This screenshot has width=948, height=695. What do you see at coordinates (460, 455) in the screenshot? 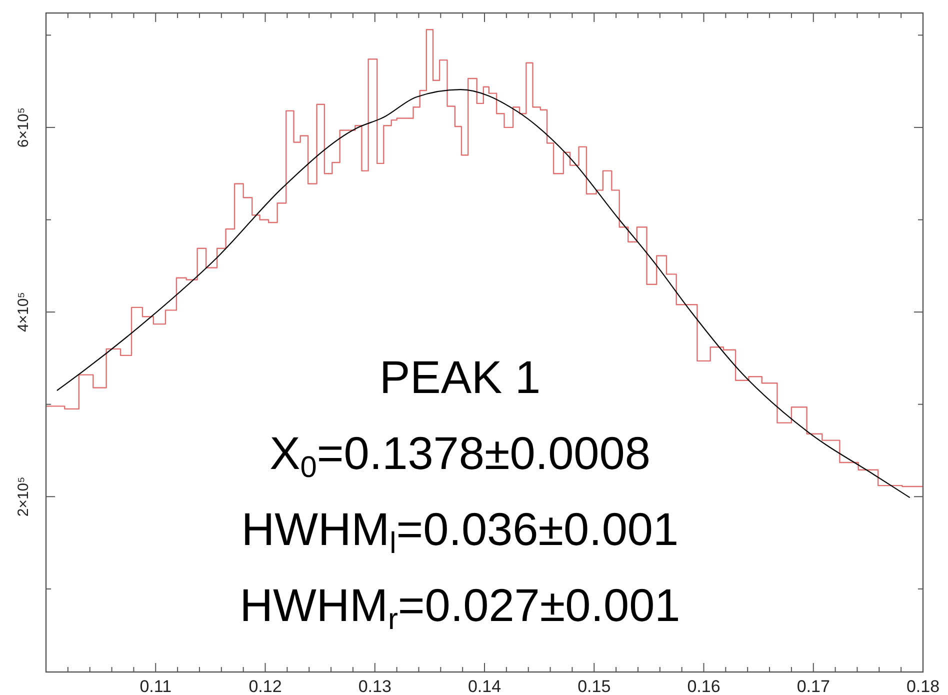
I see `annotation: X$_{0}$=0.1378±0.0008` at bounding box center [460, 455].